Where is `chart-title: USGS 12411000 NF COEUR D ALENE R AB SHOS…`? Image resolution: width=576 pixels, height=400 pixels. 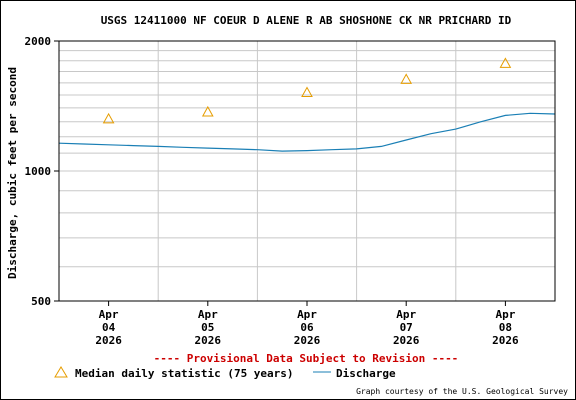
chart-title: USGS 12411000 NF COEUR D ALENE R AB SHOS… is located at coordinates (306, 20).